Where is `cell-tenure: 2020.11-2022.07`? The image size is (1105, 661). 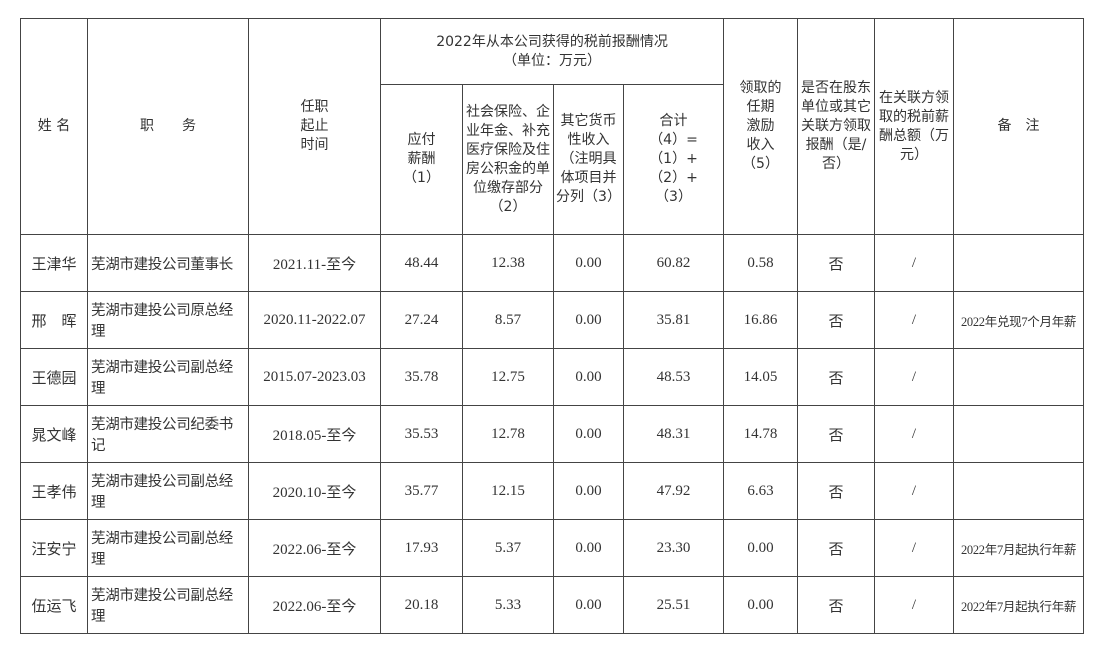
cell-tenure: 2020.11-2022.07 is located at coordinates (314, 320).